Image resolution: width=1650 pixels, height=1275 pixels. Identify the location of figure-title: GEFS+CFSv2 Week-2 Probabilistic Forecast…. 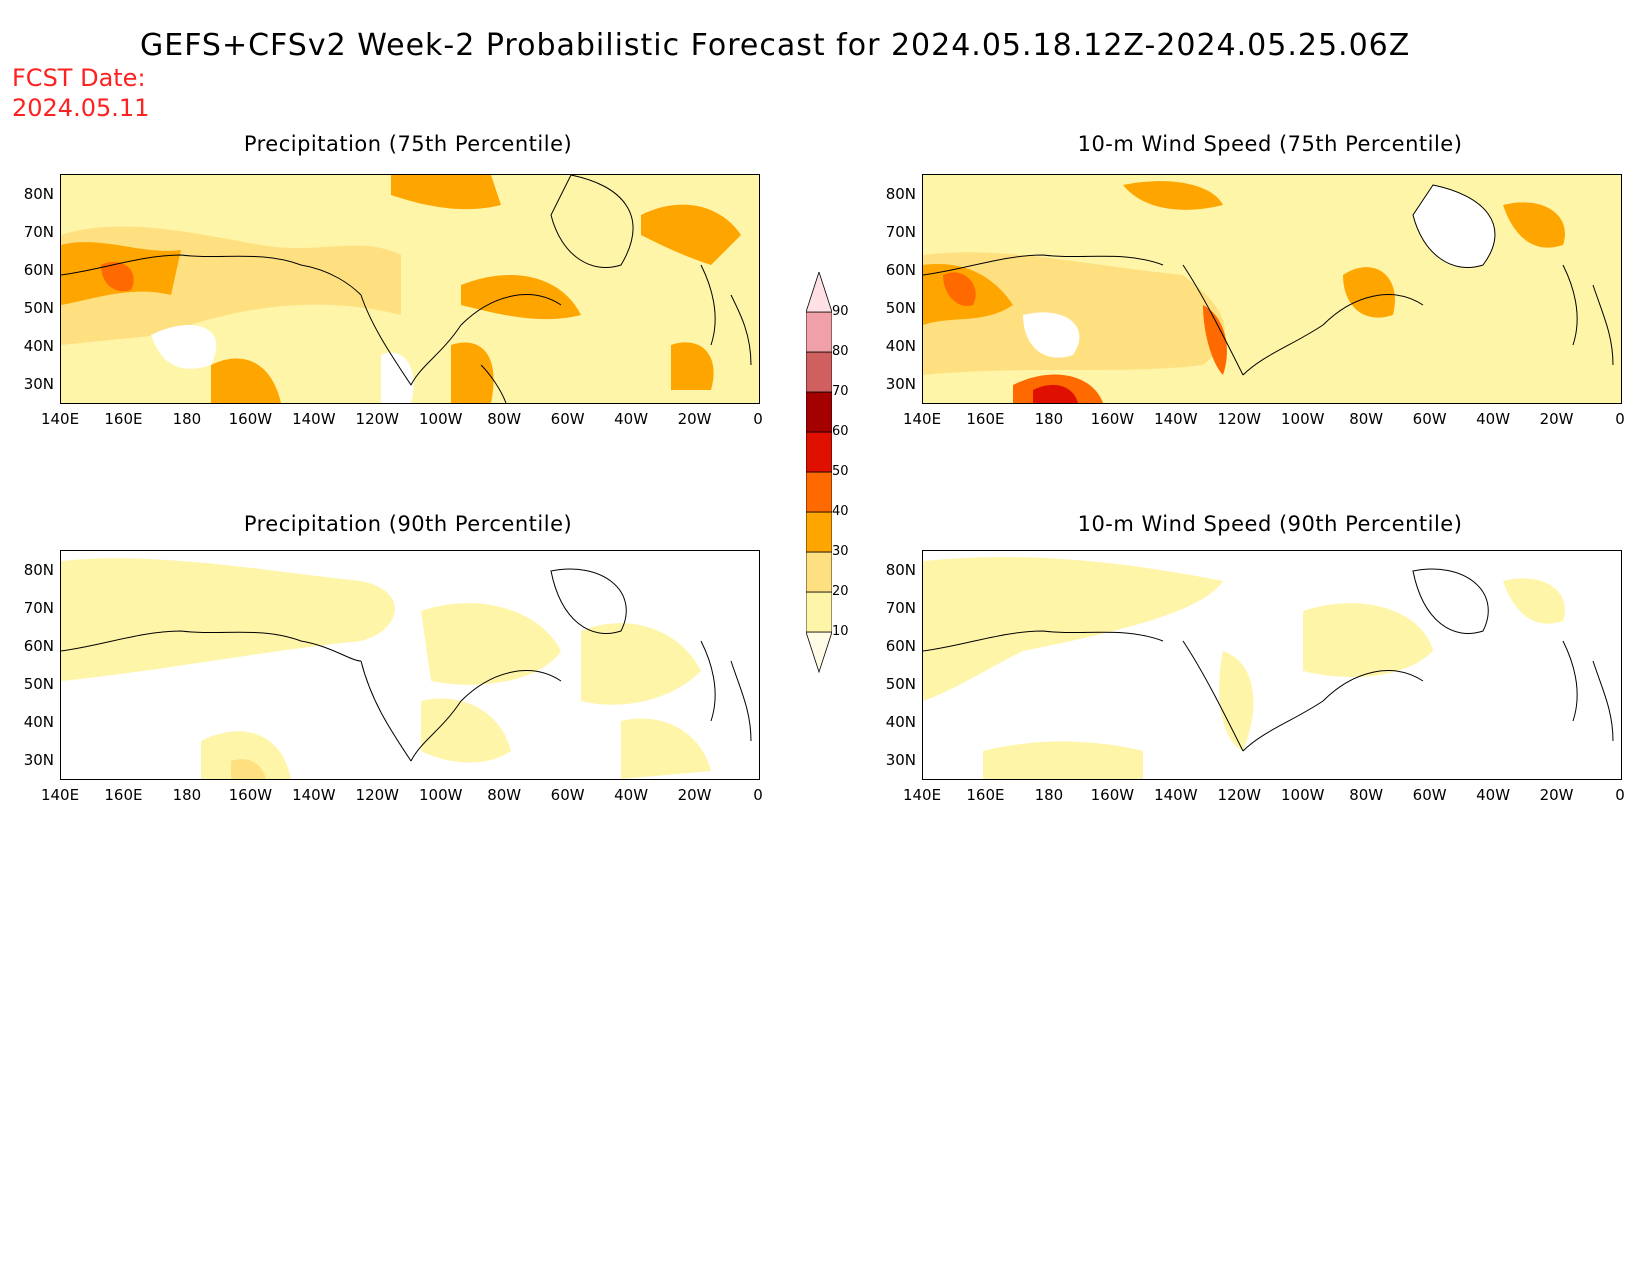
(775, 45).